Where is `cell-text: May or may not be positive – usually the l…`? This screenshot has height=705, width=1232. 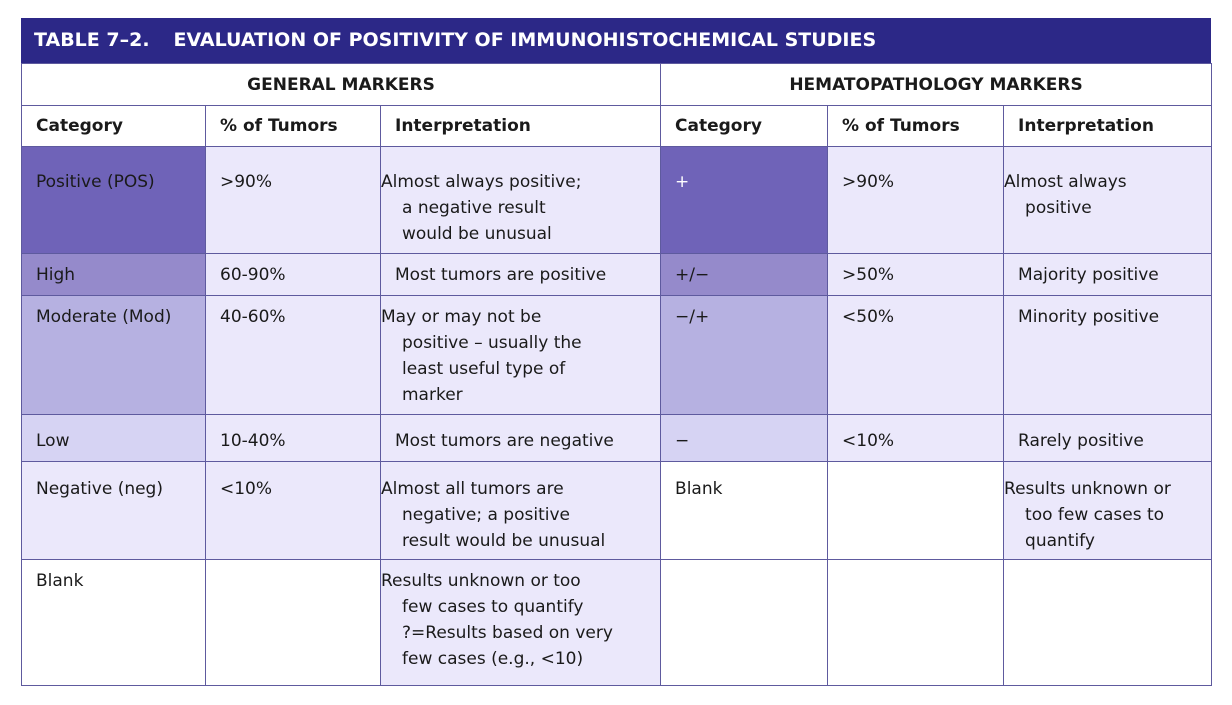 cell-text: May or may not be positive – usually the l… is located at coordinates (520, 352).